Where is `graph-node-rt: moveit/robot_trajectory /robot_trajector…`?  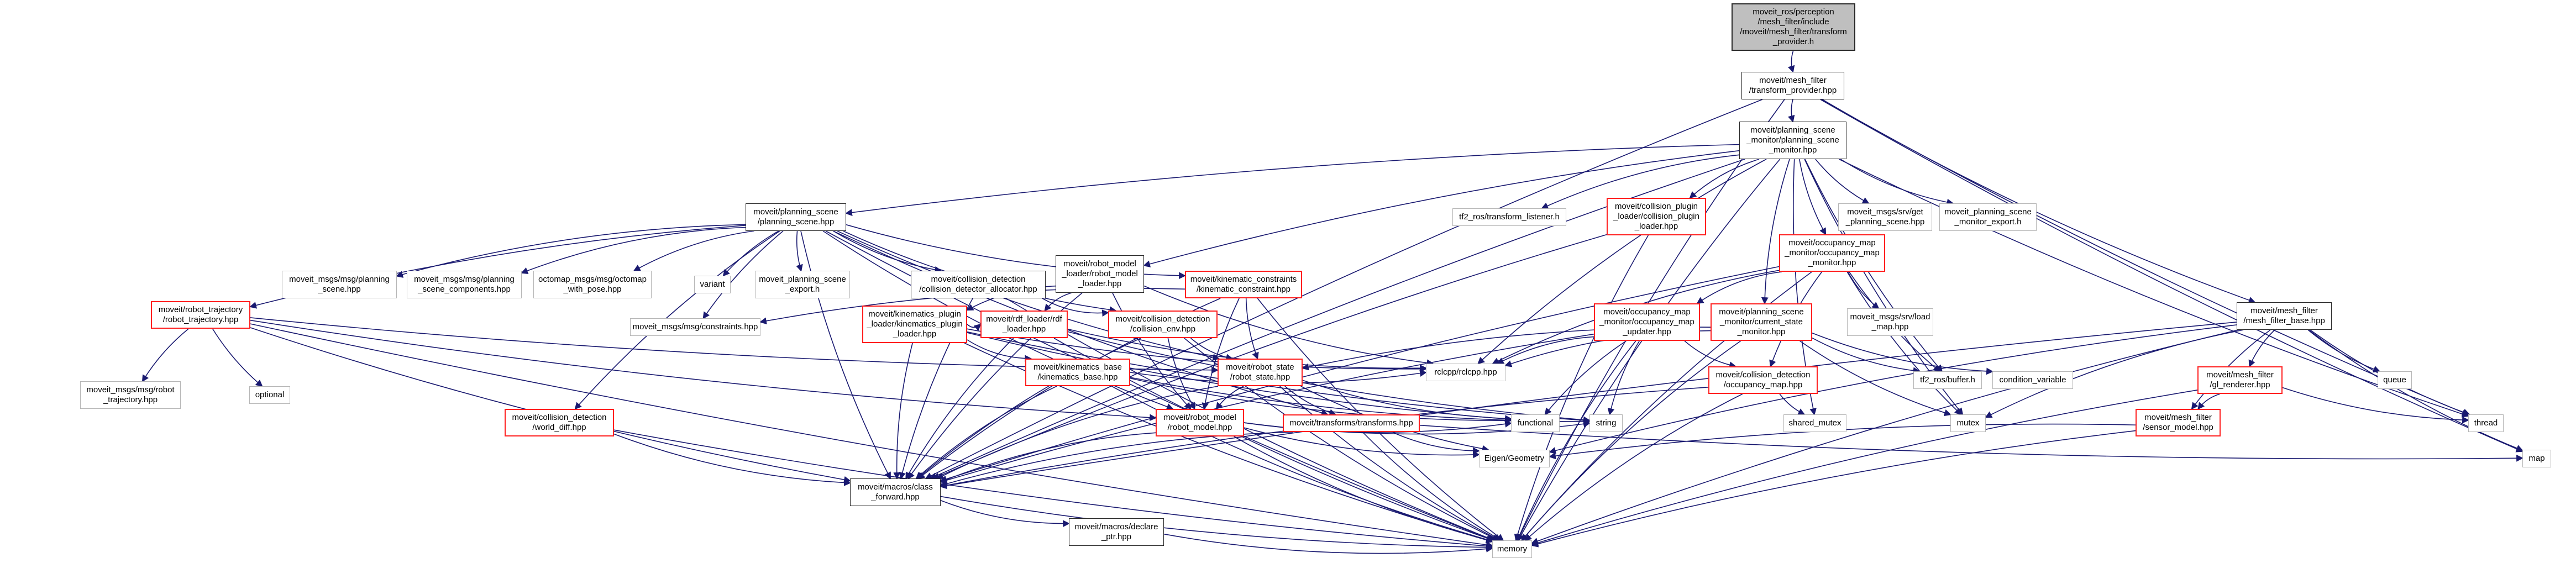 graph-node-rt: moveit/robot_trajectory /robot_trajector… is located at coordinates (200, 315).